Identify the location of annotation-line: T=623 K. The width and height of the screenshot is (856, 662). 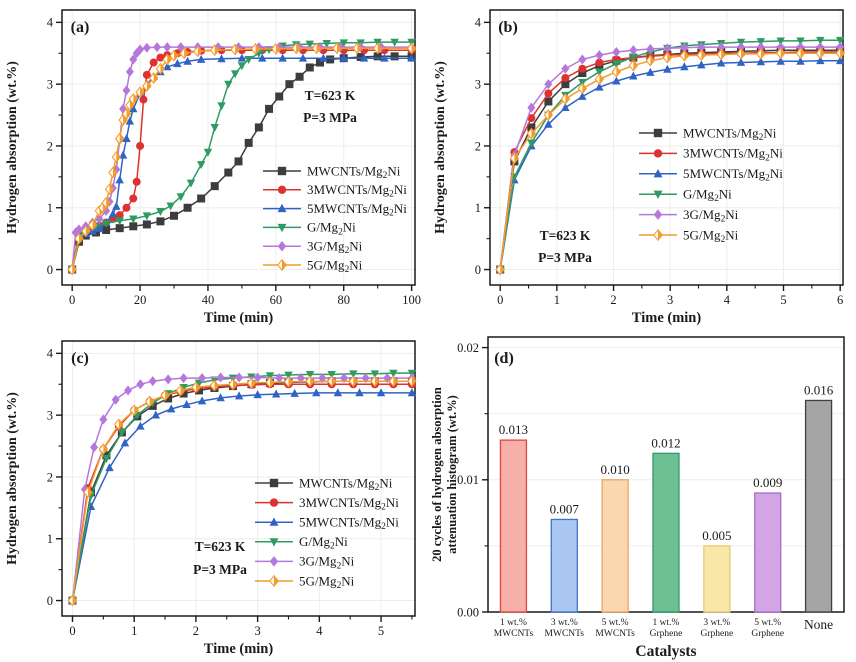
(220, 546).